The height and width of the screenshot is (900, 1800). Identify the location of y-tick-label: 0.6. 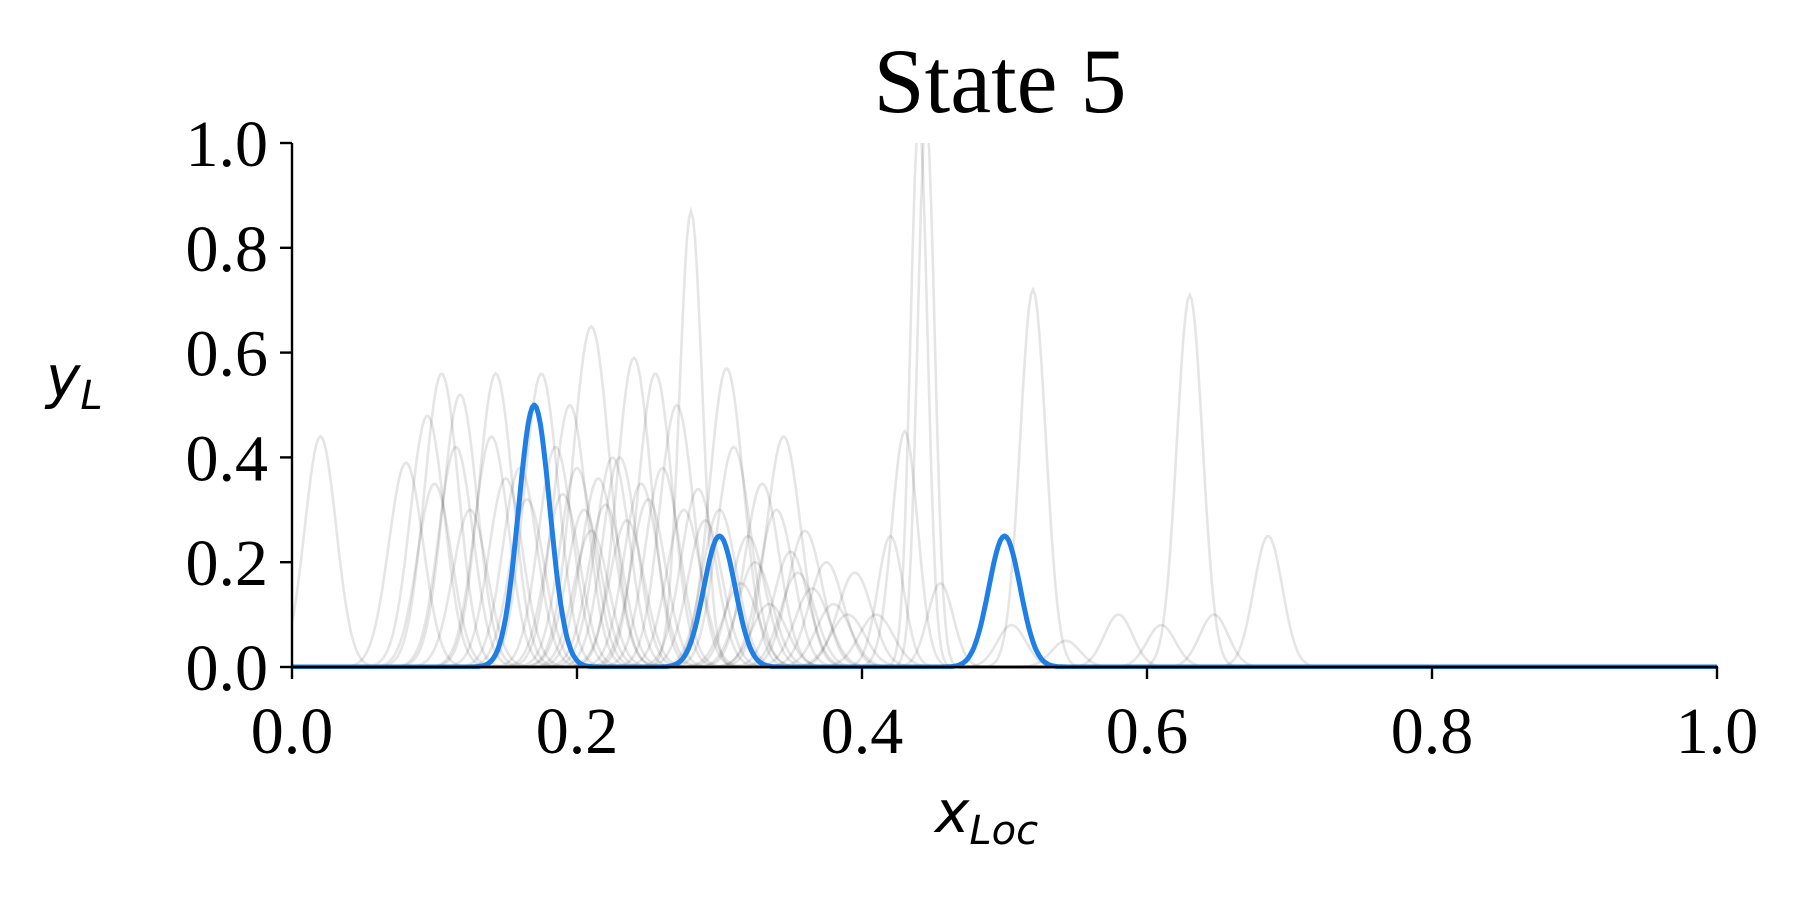
(227, 354).